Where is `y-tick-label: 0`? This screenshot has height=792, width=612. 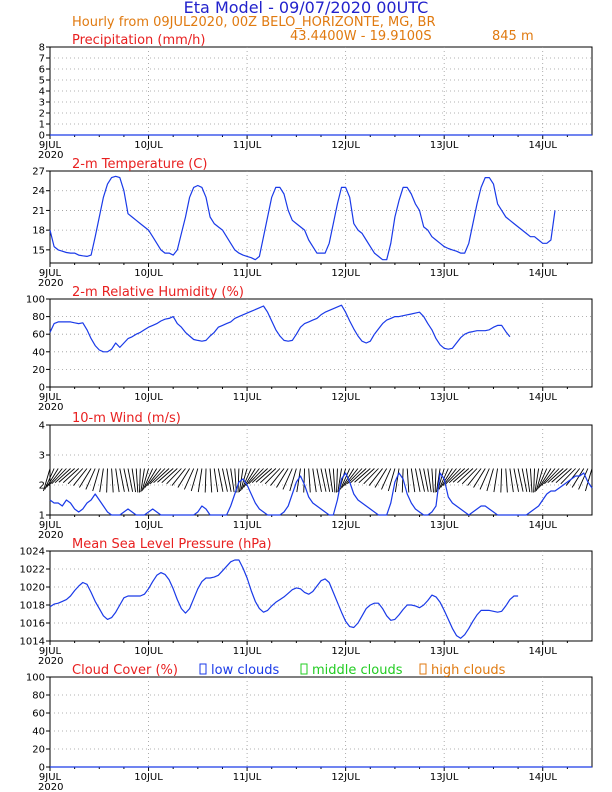
y-tick-label: 0 is located at coordinates (42, 136).